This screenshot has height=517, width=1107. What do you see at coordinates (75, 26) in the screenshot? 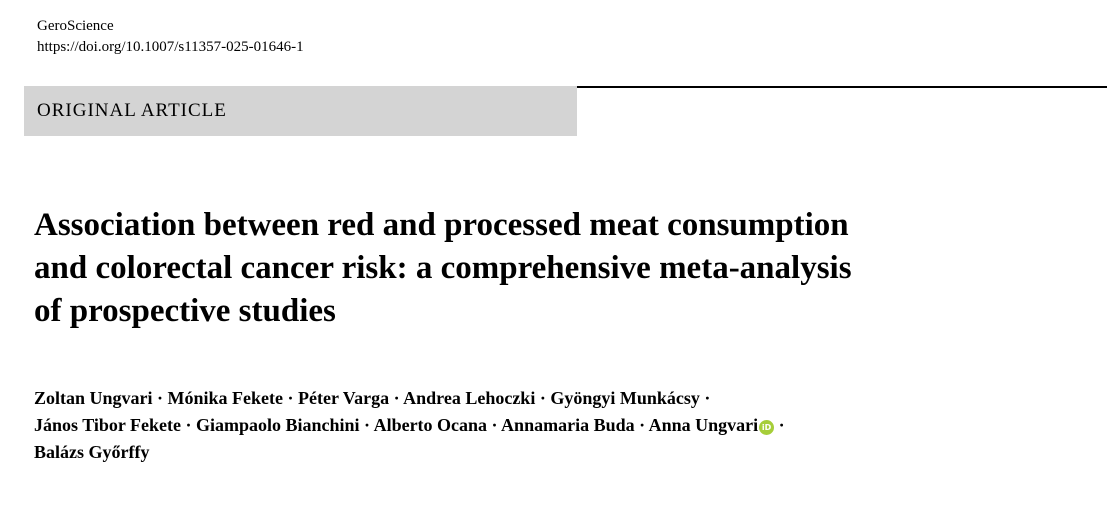
I see `journal-name: GeroScience` at bounding box center [75, 26].